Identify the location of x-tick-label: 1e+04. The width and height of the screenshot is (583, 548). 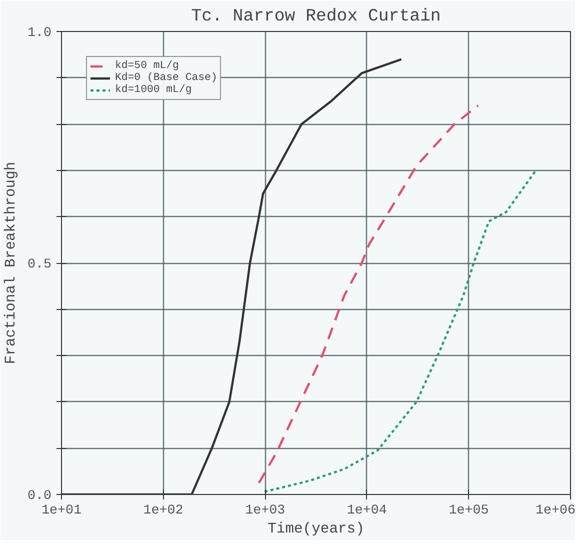
(366, 511).